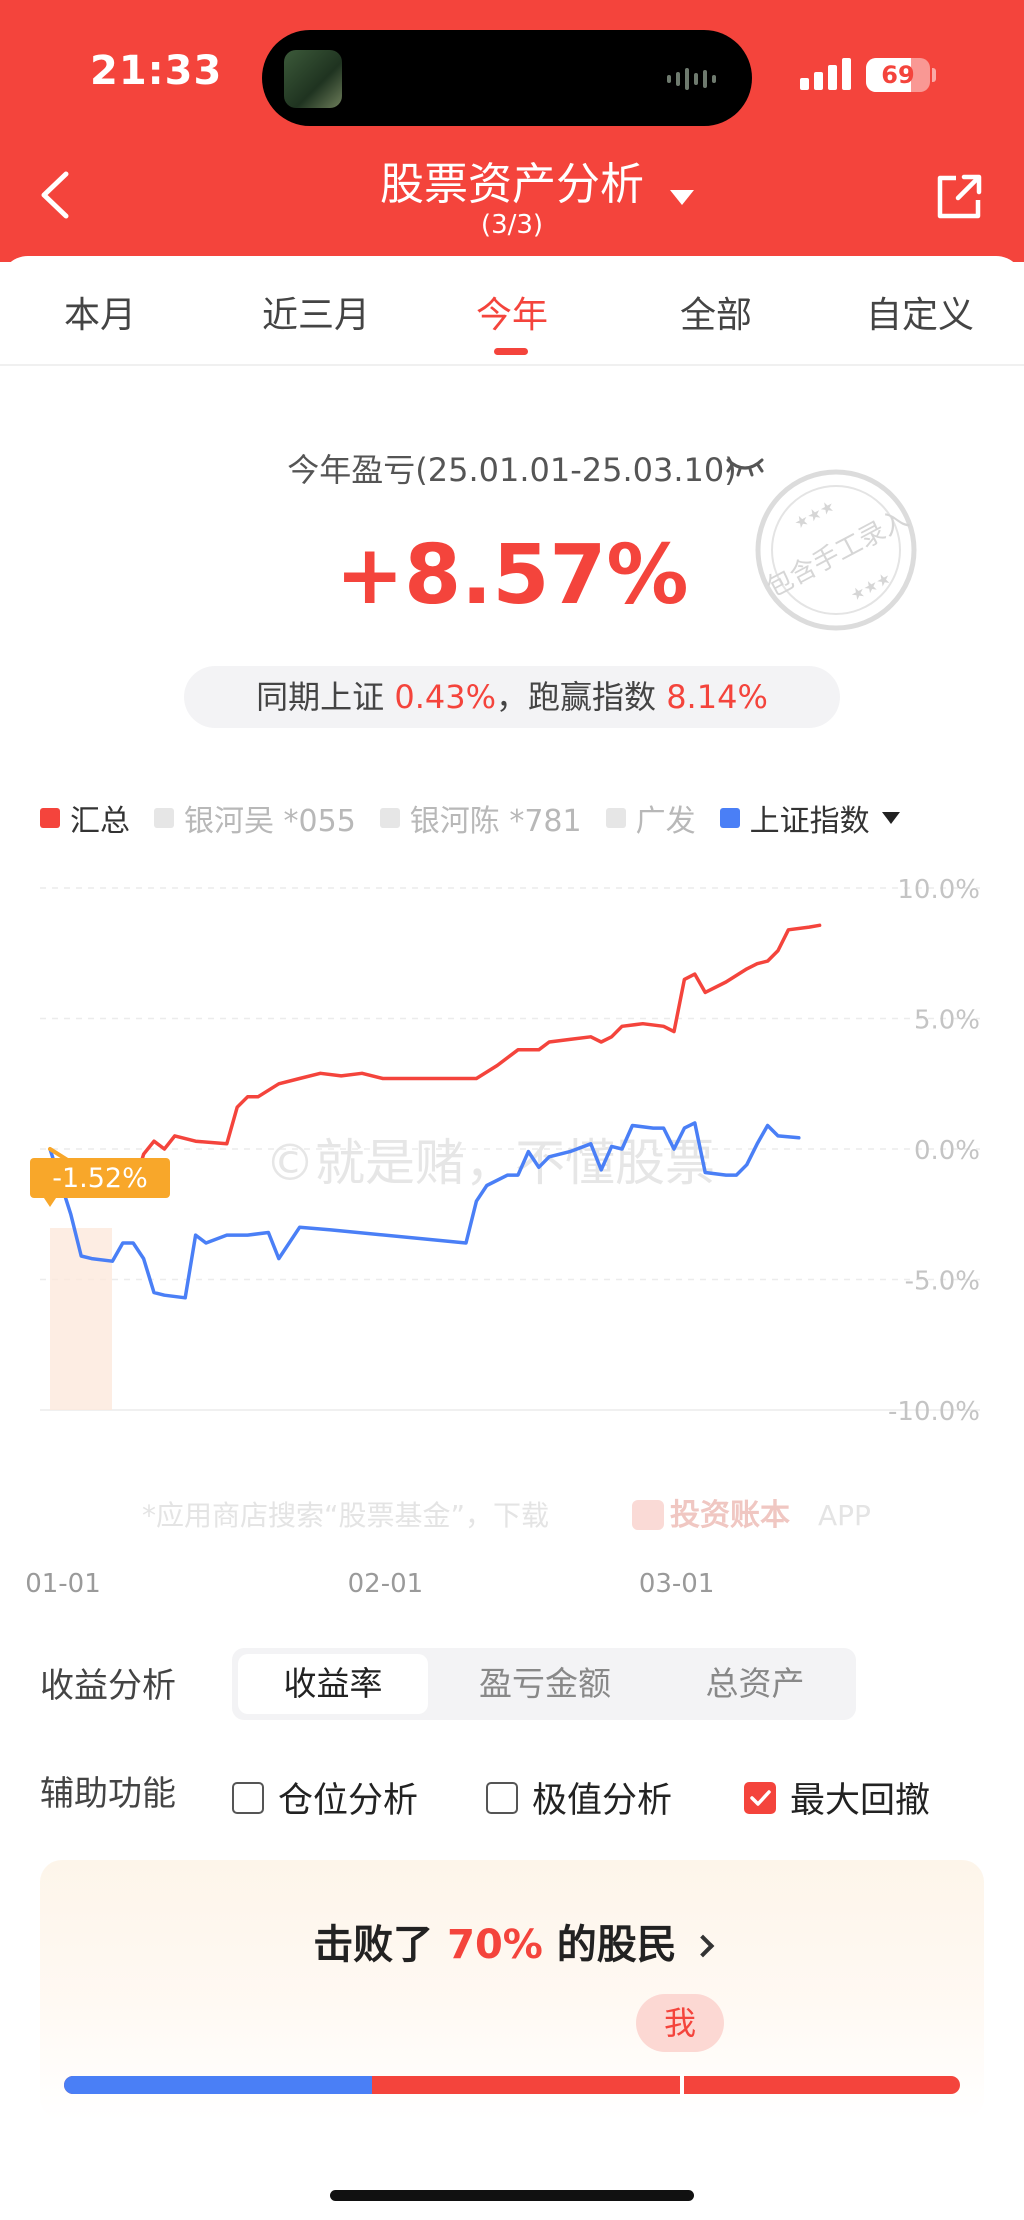 Image resolution: width=1024 pixels, height=2220 pixels. Describe the element at coordinates (890, 818) in the screenshot. I see `index-dropdown-icon` at that location.